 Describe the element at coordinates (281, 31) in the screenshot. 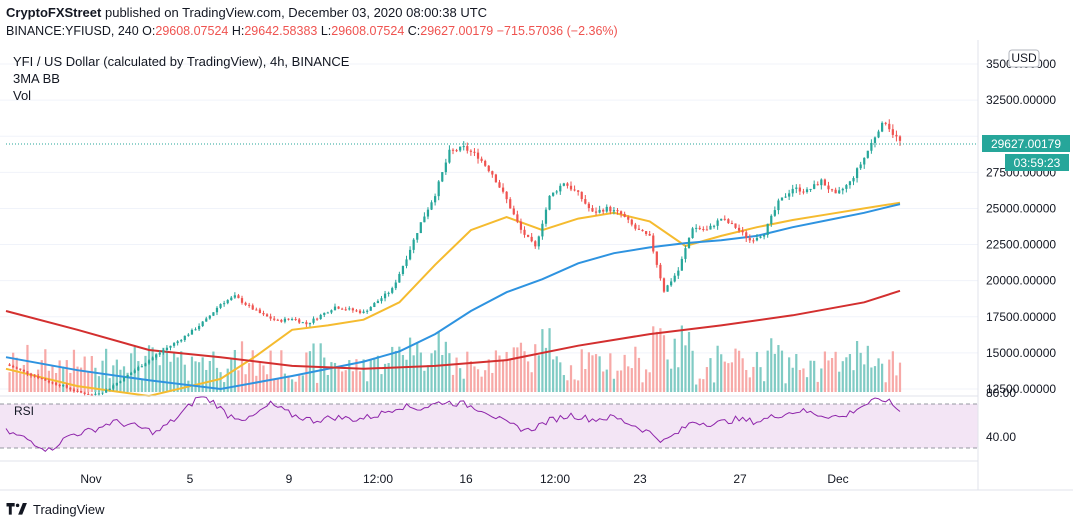

I see `high-value: 29642.58383` at that location.